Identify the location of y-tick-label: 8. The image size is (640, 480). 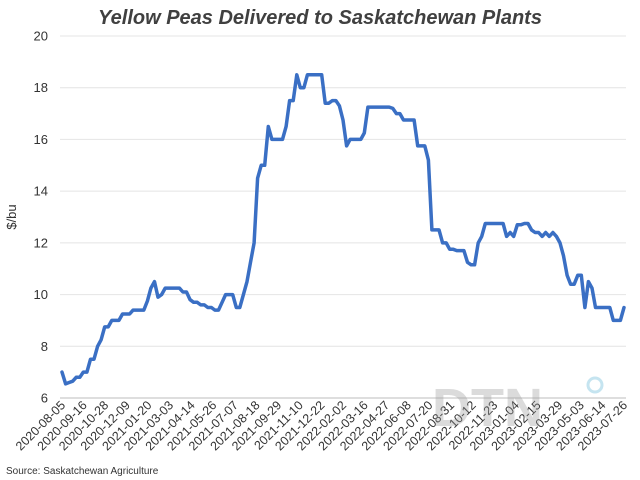
(44, 346).